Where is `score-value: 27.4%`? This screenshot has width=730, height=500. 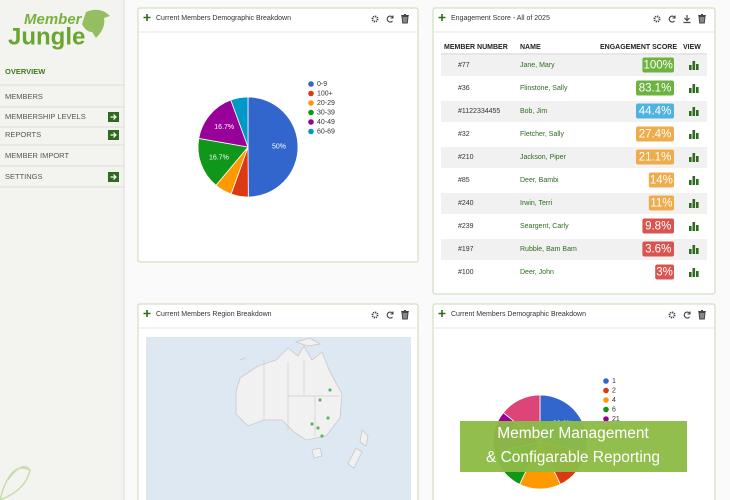
score-value: 27.4% is located at coordinates (655, 135).